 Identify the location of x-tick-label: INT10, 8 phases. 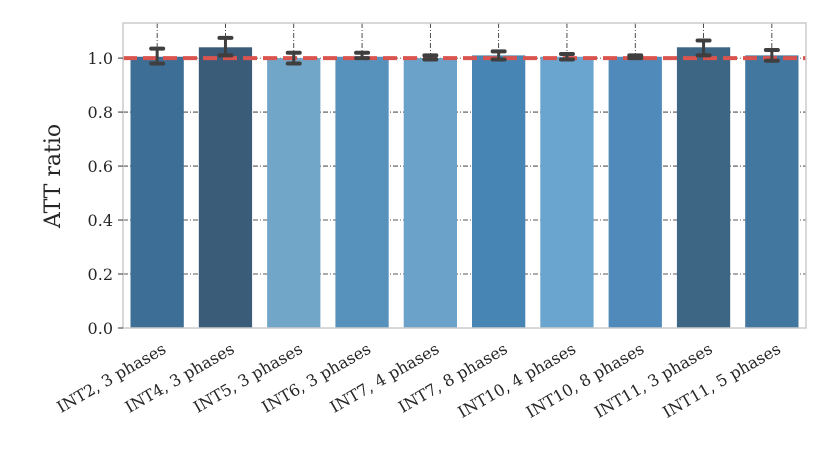
(585, 380).